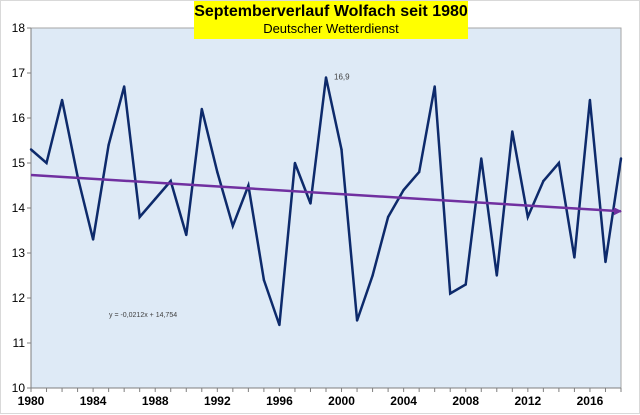 The height and width of the screenshot is (415, 640). What do you see at coordinates (19, 343) in the screenshot?
I see `y-tick-label: 11` at bounding box center [19, 343].